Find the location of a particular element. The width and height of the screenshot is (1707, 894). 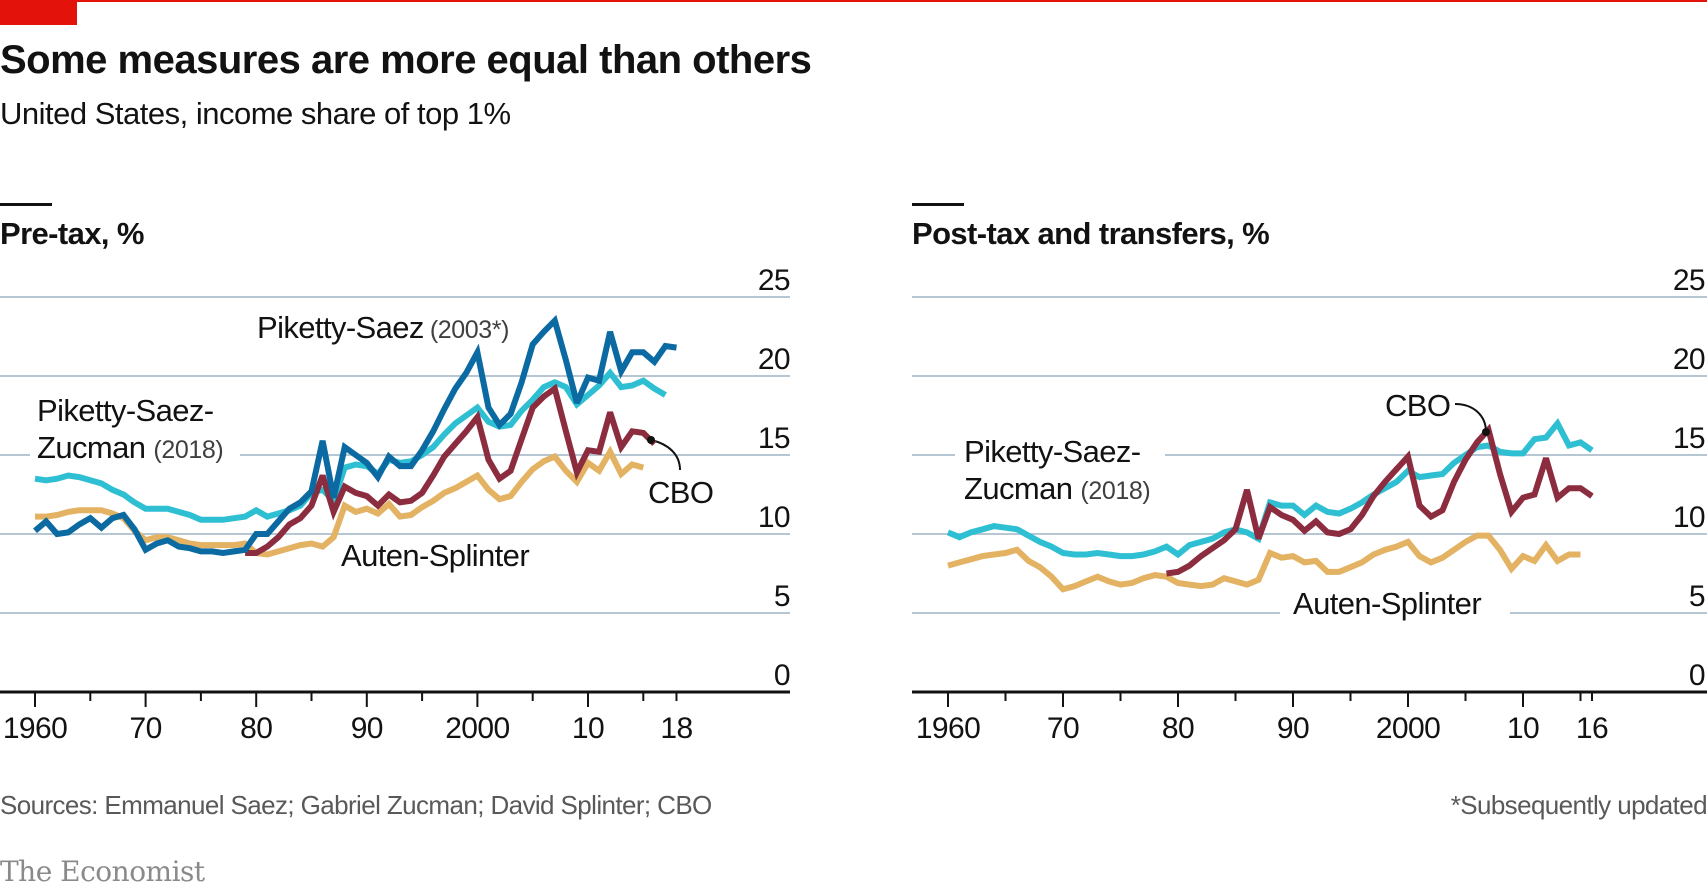

x-tick-label: 18 is located at coordinates (676, 728).